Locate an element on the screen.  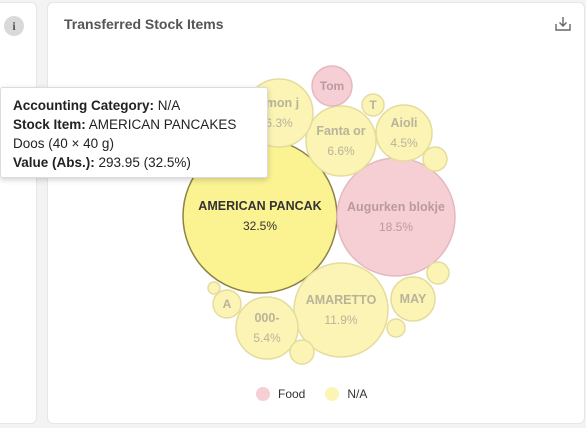
bubble-label: AMERICAN PANCAK is located at coordinates (259, 206).